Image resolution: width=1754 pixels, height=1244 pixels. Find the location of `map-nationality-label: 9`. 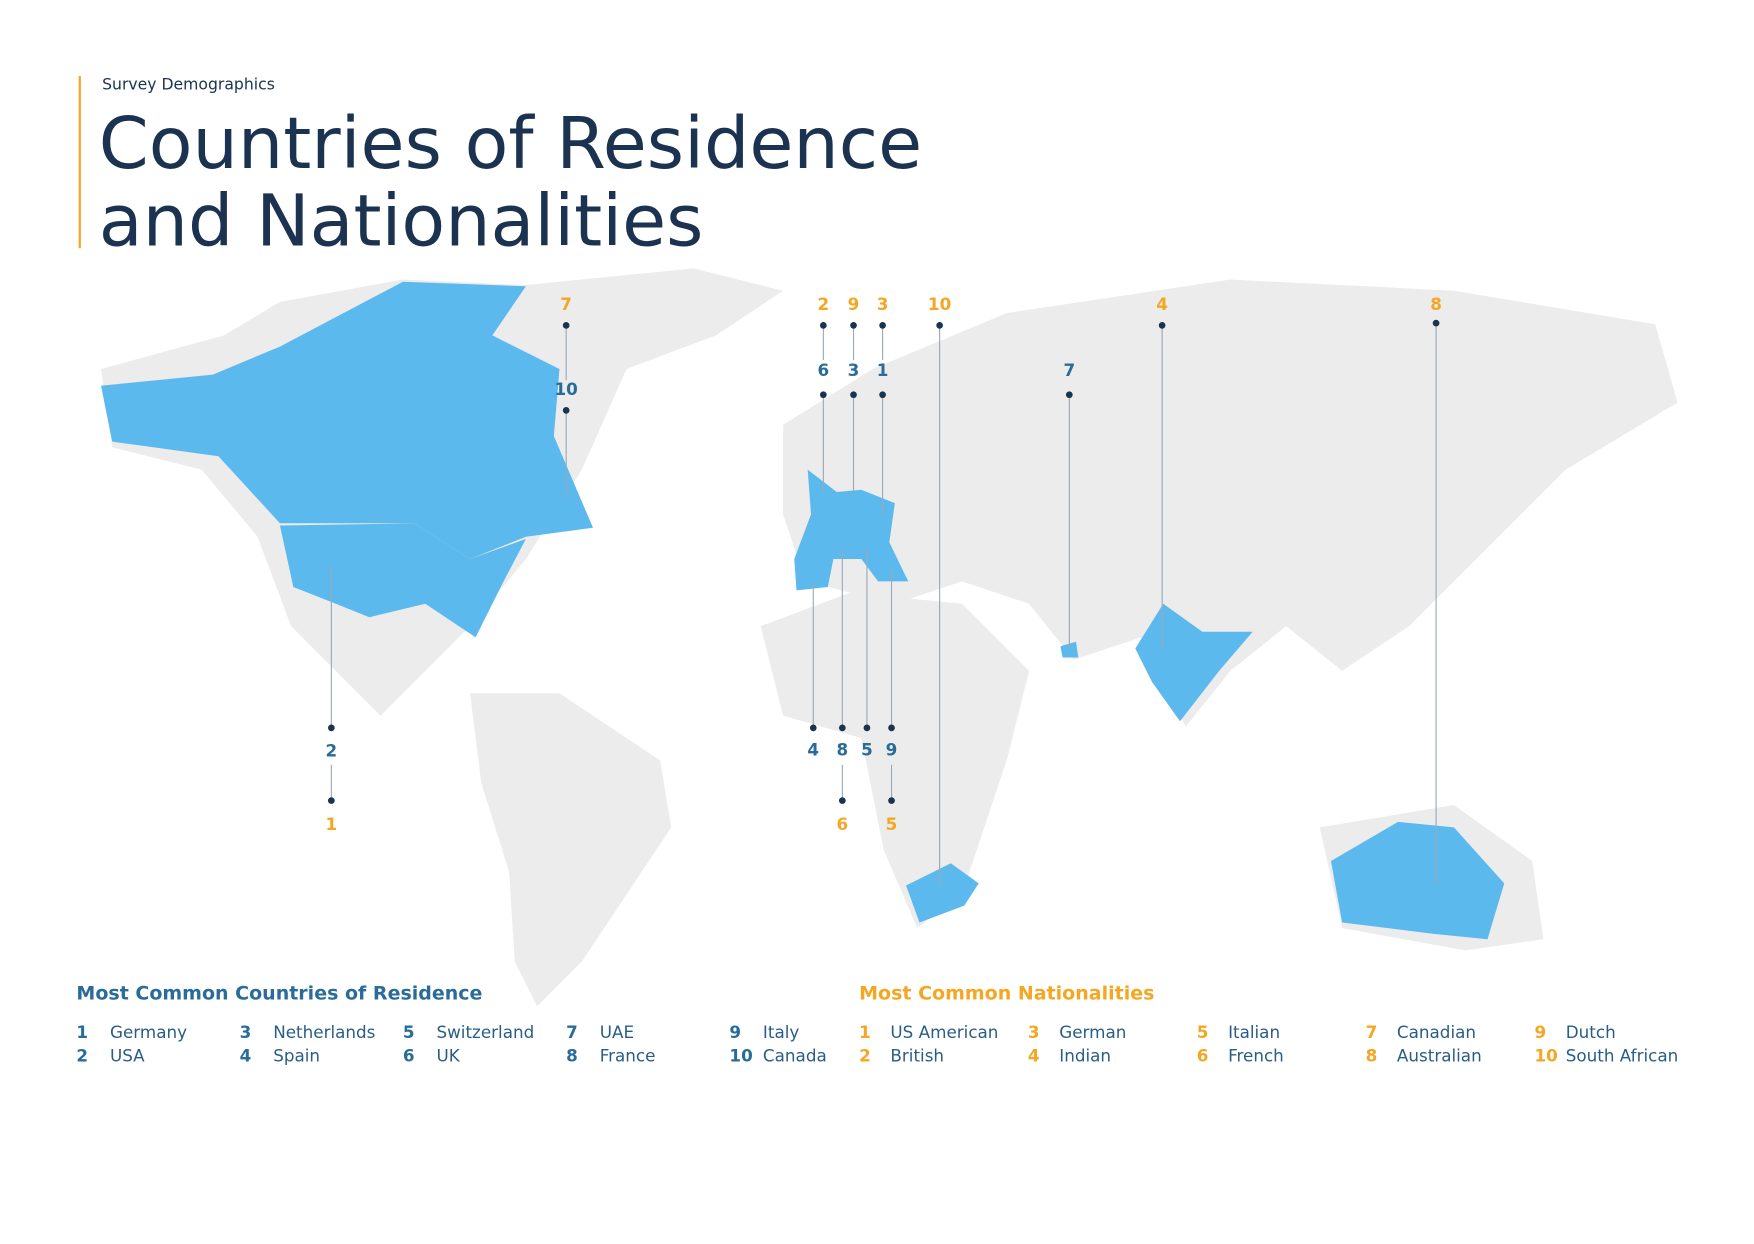

map-nationality-label: 9 is located at coordinates (854, 304).